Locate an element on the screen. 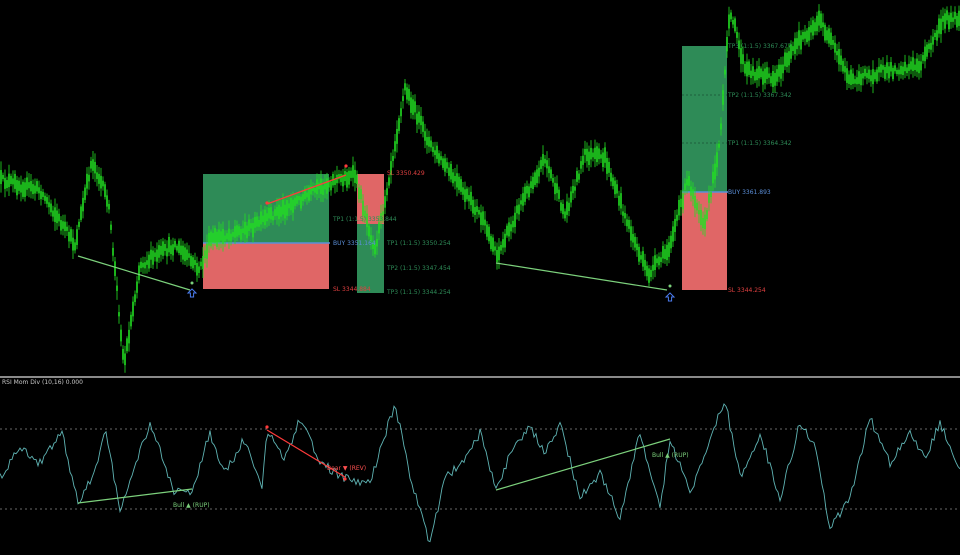 This screenshot has width=960, height=555. sl-label-2: SL 3350.429 is located at coordinates (406, 173).